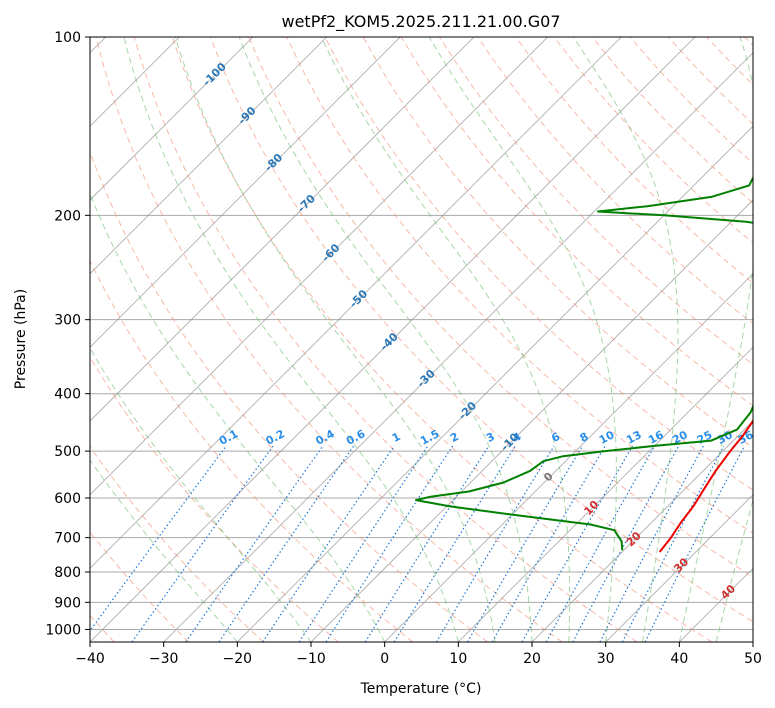 This screenshot has height=708, width=775. I want to click on y-tick-label: 700, so click(67, 539).